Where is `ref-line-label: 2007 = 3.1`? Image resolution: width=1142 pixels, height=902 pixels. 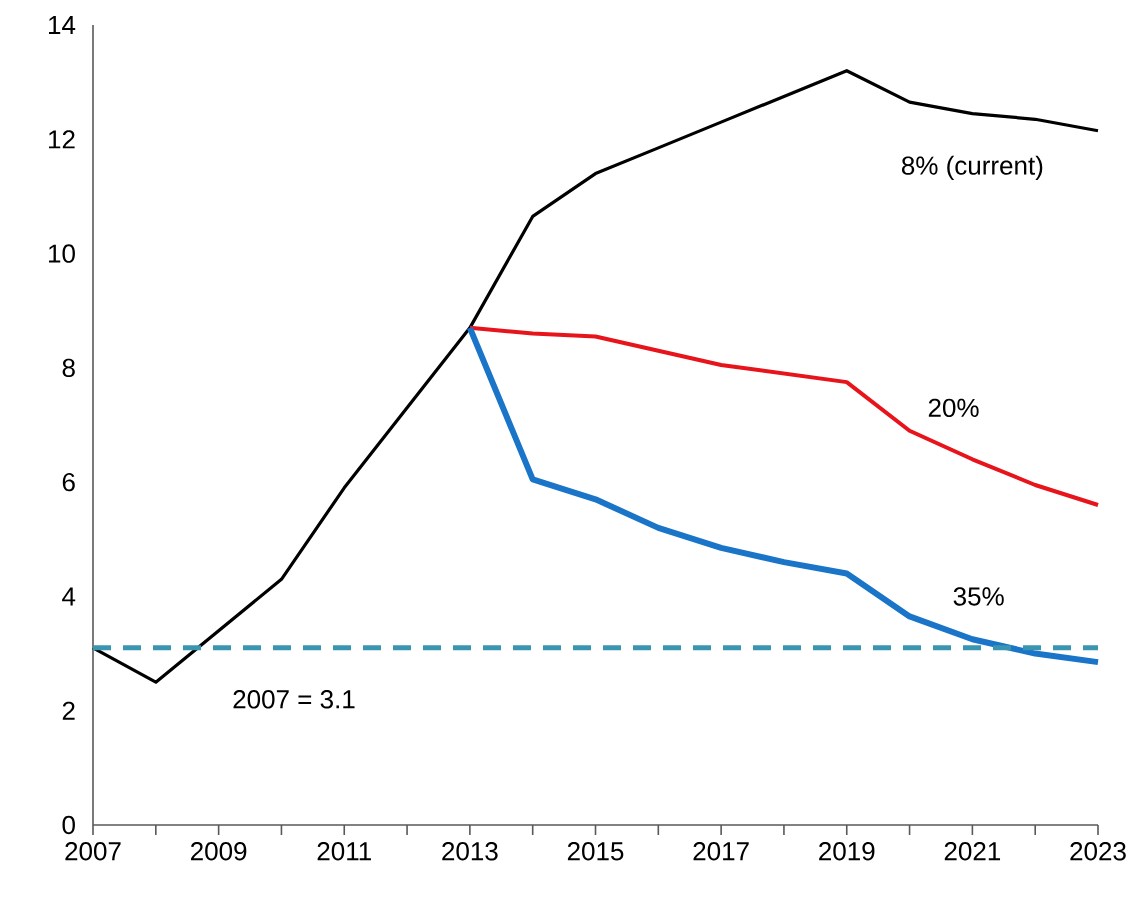
ref-line-label: 2007 = 3.1 is located at coordinates (294, 699).